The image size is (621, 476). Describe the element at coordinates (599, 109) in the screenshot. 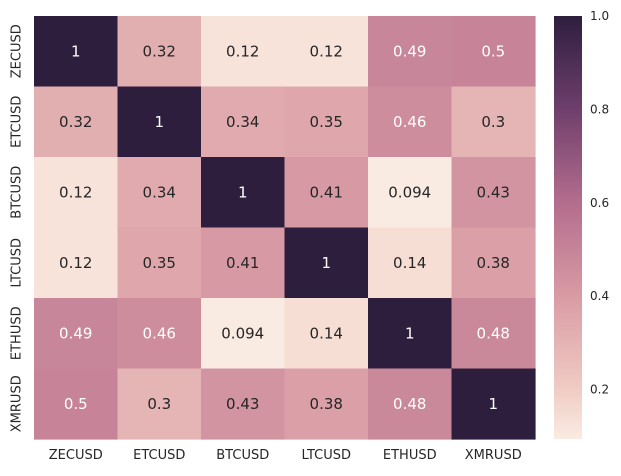

I see `colorbar-tick-label: 0.8` at that location.